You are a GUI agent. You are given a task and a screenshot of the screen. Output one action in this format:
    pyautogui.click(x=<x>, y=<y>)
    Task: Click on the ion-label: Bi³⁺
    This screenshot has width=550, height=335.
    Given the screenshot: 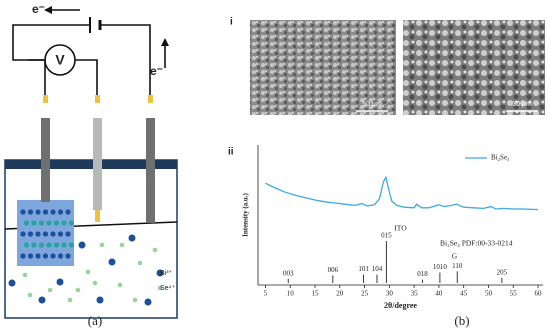 What is the action you would take?
    pyautogui.click(x=166, y=273)
    